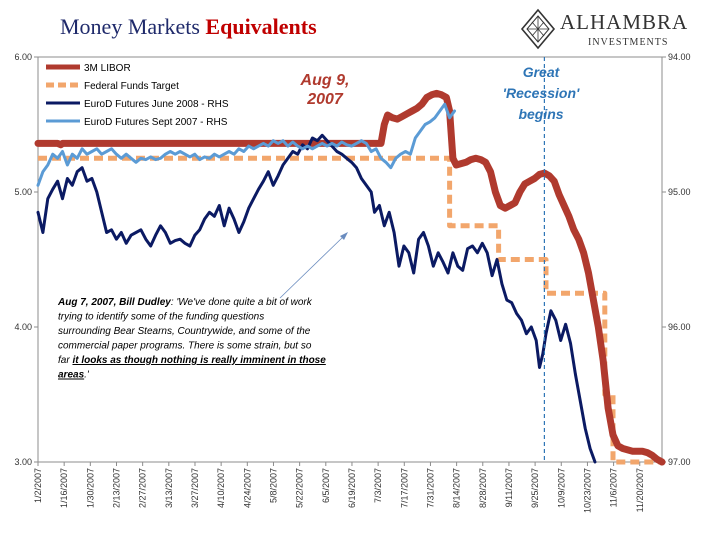  I want to click on x-tick-label: 1/30/2007, so click(90, 488).